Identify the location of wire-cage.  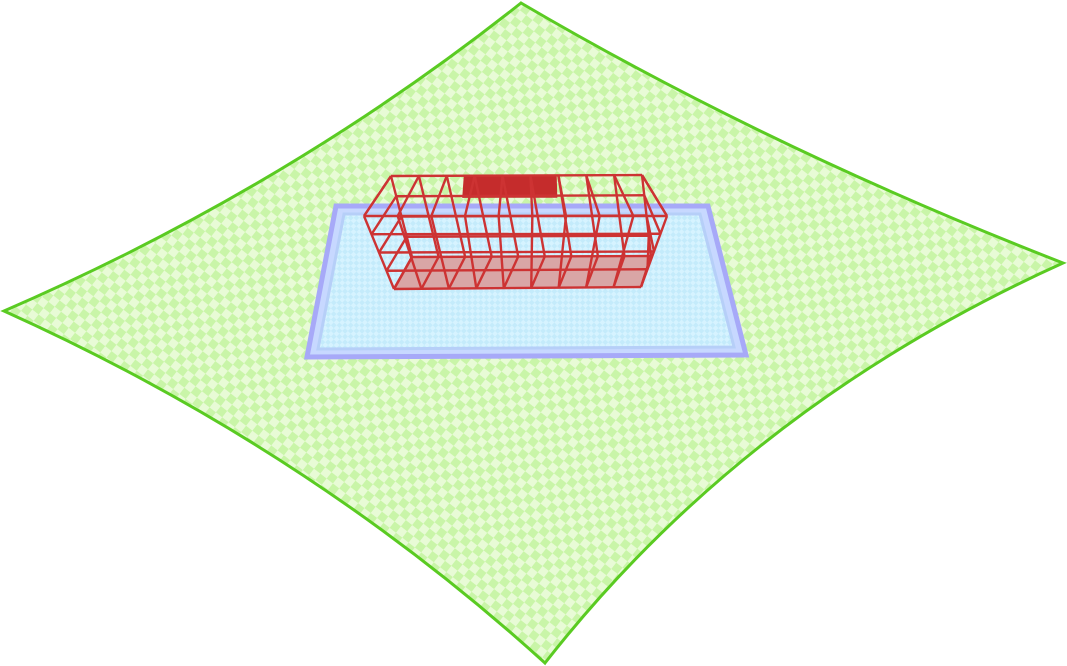
(515, 232).